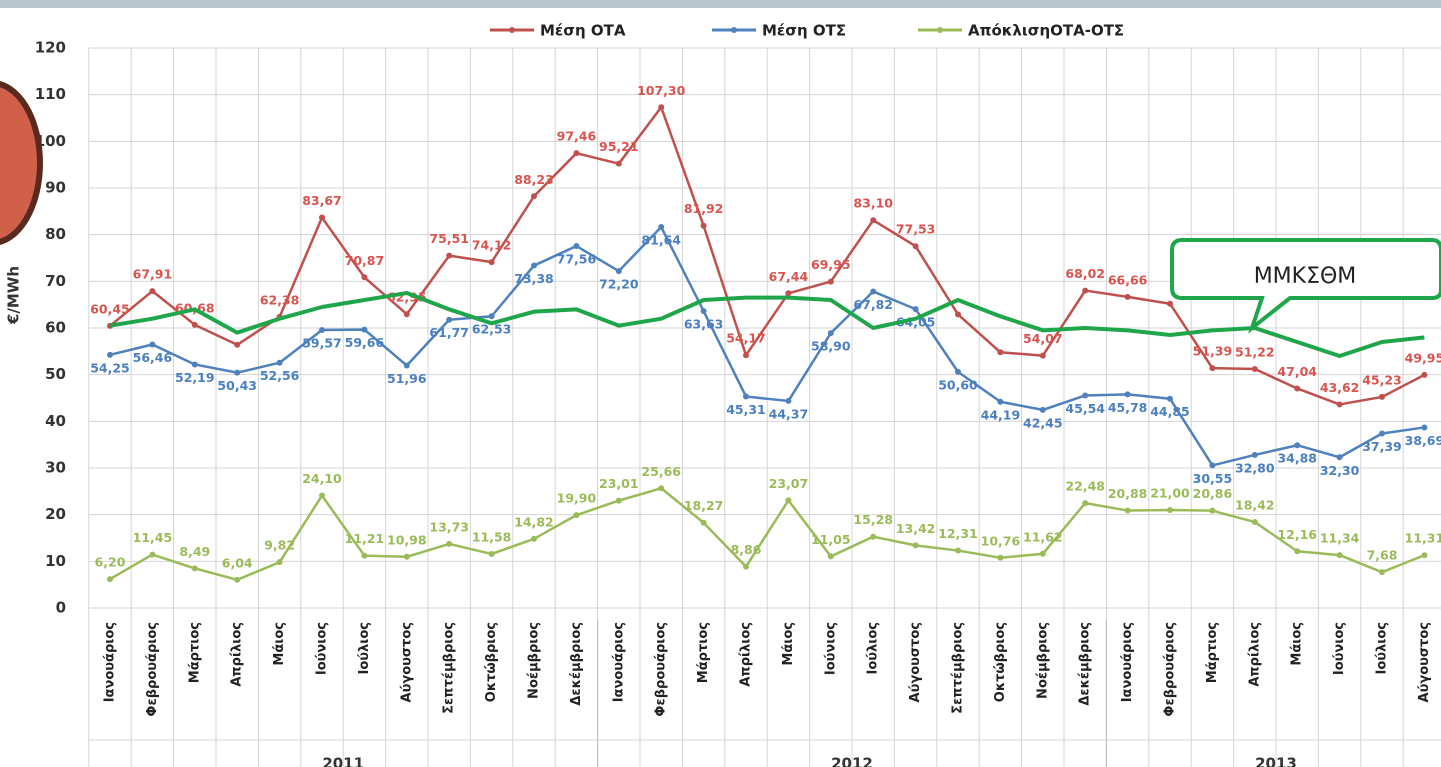 This screenshot has width=1441, height=767. Describe the element at coordinates (1340, 538) in the screenshot. I see `value-label: 11,34` at that location.